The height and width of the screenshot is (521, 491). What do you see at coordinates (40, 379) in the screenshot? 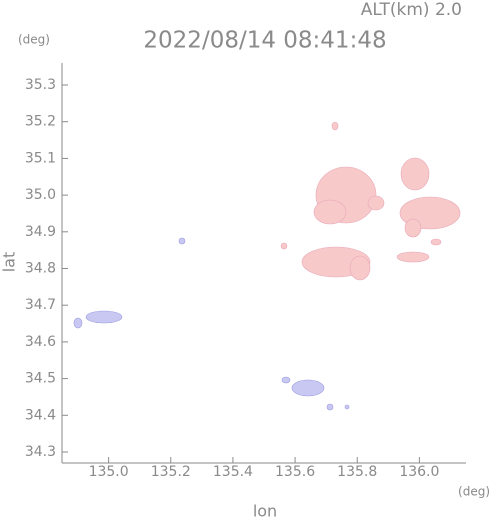
I see `y-tick-label: 34.5` at bounding box center [40, 379].